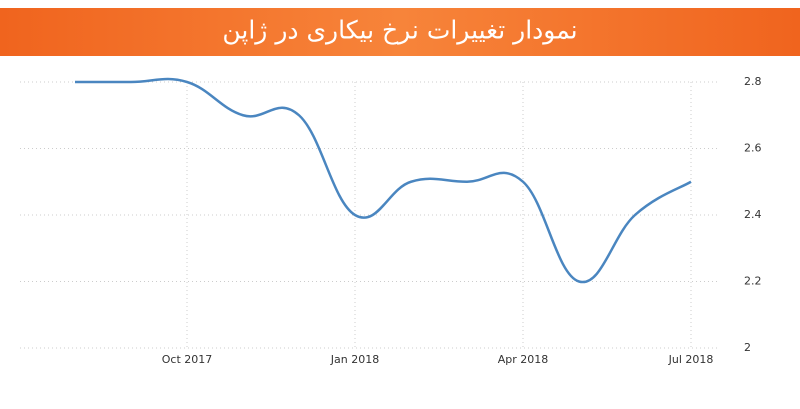  What do you see at coordinates (753, 148) in the screenshot?
I see `y-tick-label: 2.6` at bounding box center [753, 148].